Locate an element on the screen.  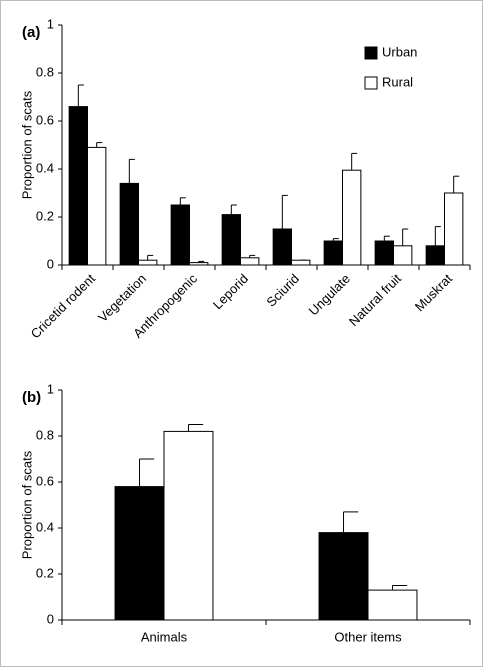
x-tick-label: Other items is located at coordinates (368, 636).